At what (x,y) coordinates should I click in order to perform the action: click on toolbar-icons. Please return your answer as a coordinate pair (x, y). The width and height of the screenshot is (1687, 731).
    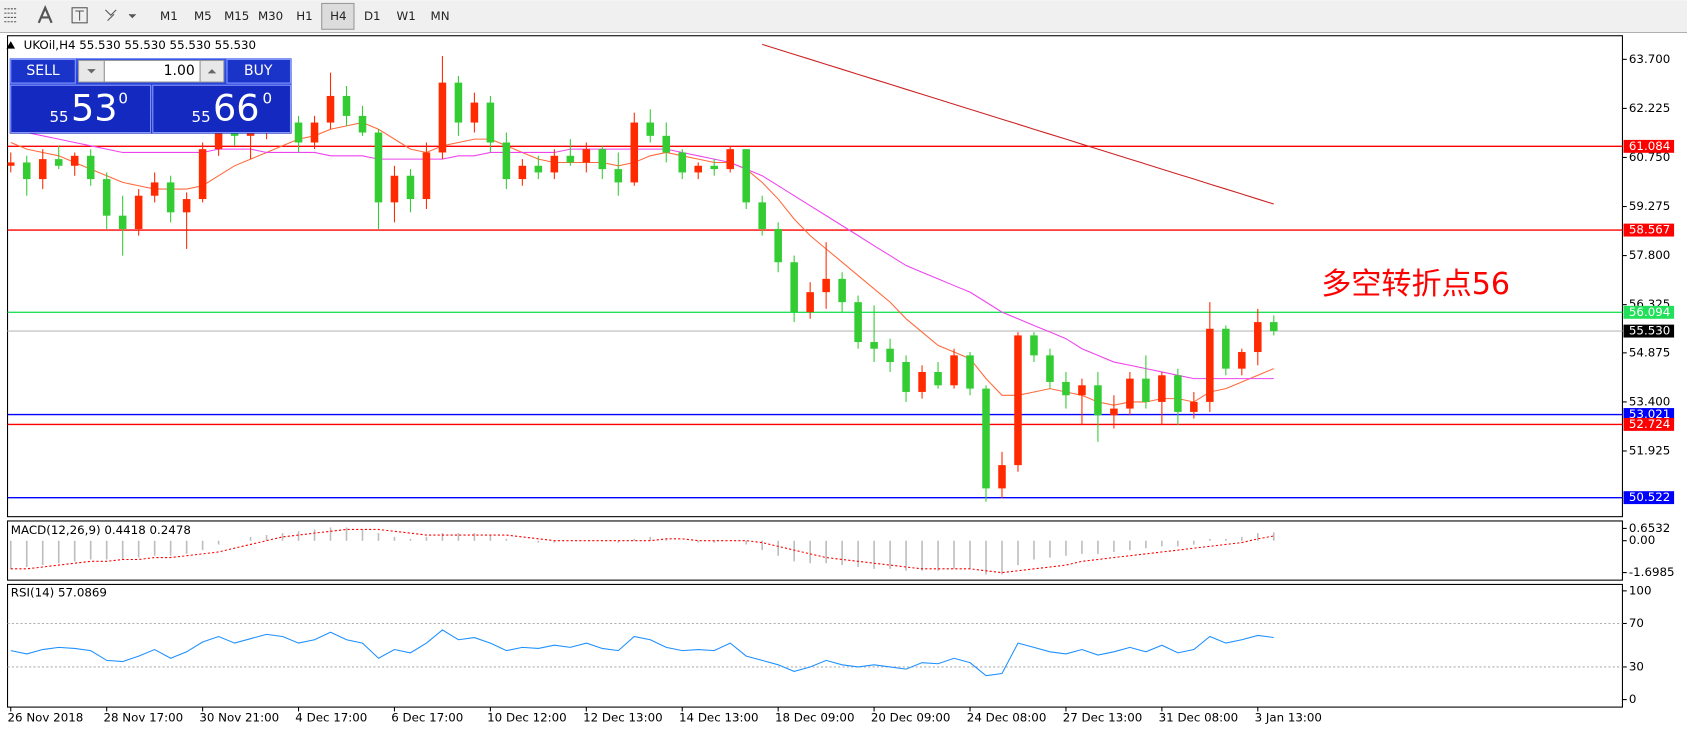
    Looking at the image, I should click on (70, 14).